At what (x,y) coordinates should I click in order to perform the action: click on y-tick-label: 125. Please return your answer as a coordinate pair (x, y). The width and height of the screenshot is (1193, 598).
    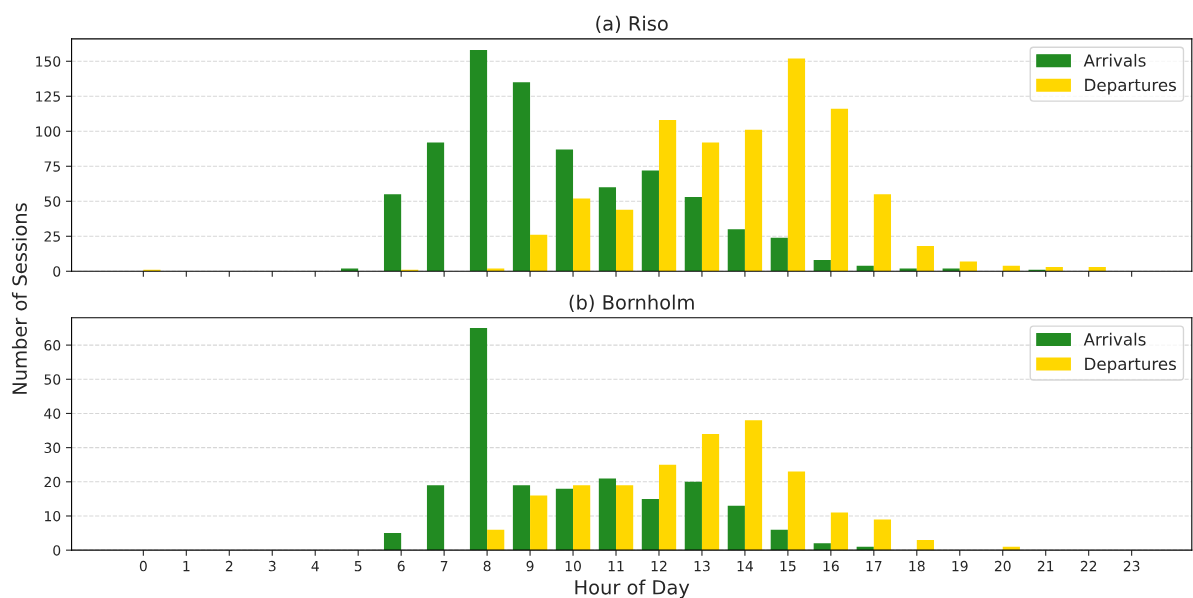
    Looking at the image, I should click on (48, 96).